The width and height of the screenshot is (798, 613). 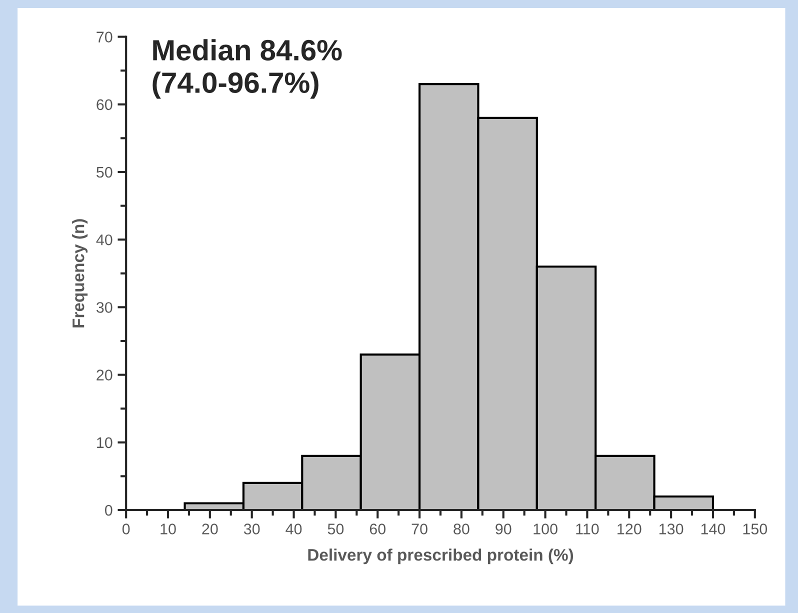 I want to click on x-tick-label: 50, so click(x=336, y=529).